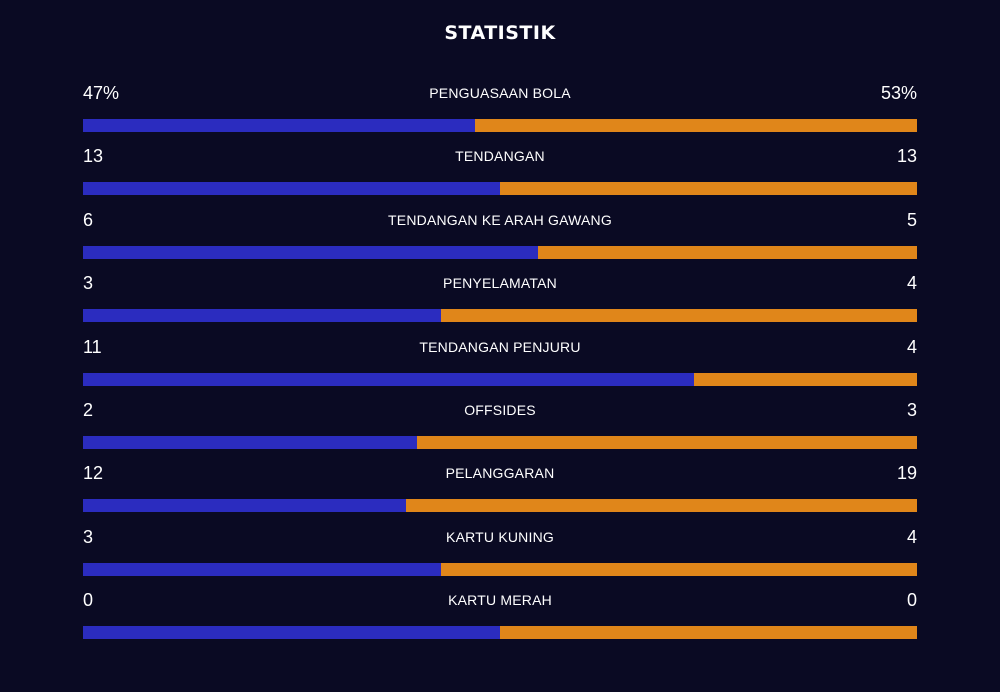 Image resolution: width=1000 pixels, height=692 pixels. I want to click on away-value: 3, so click(911, 409).